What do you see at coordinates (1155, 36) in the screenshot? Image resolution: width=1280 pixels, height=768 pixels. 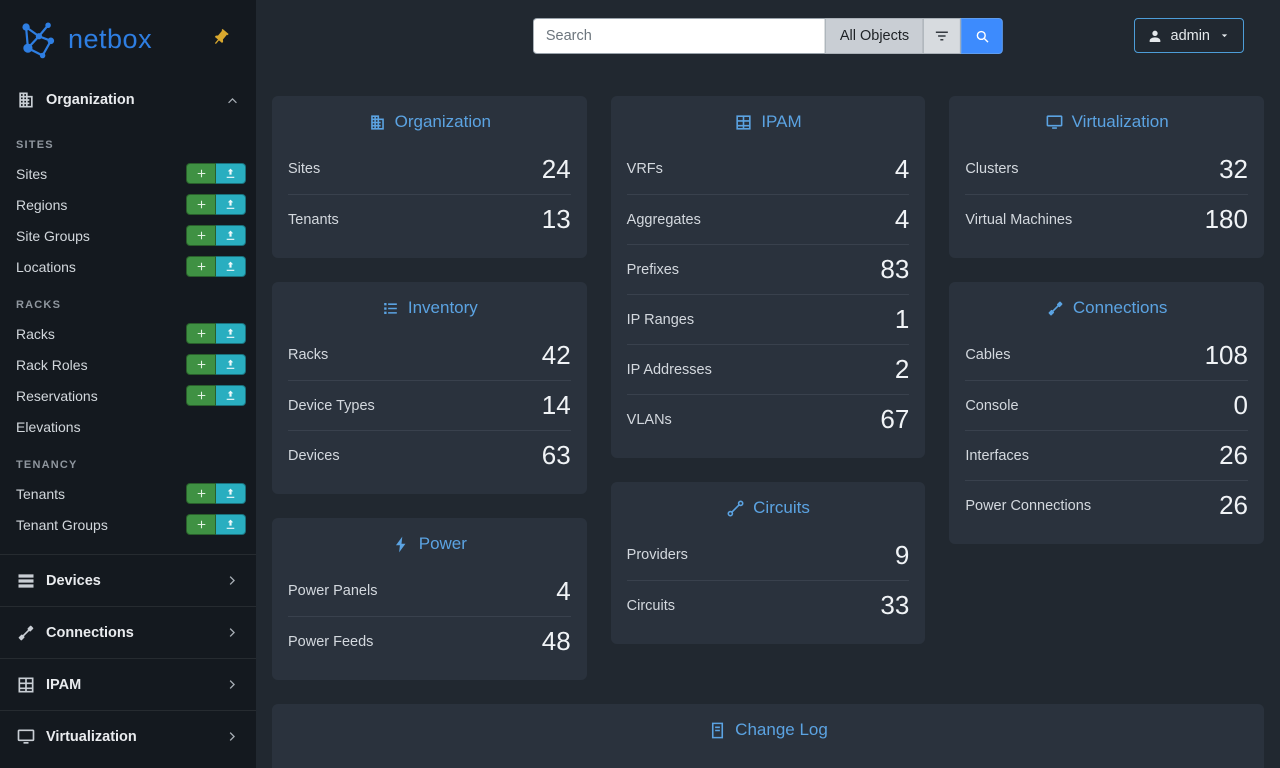 I see `user-icon` at bounding box center [1155, 36].